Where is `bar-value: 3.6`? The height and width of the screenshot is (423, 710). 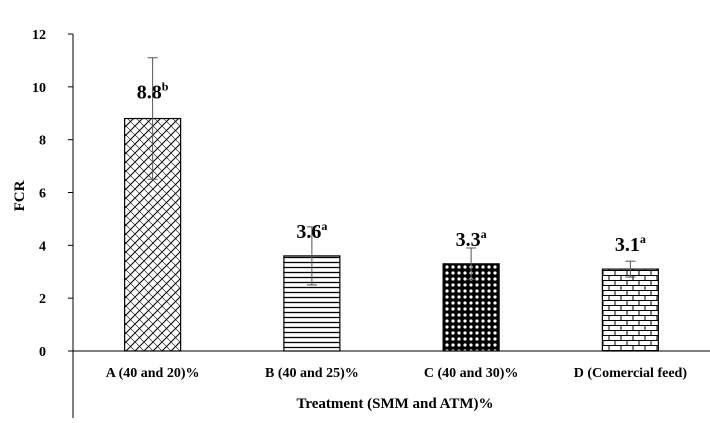
bar-value: 3.6 is located at coordinates (308, 232).